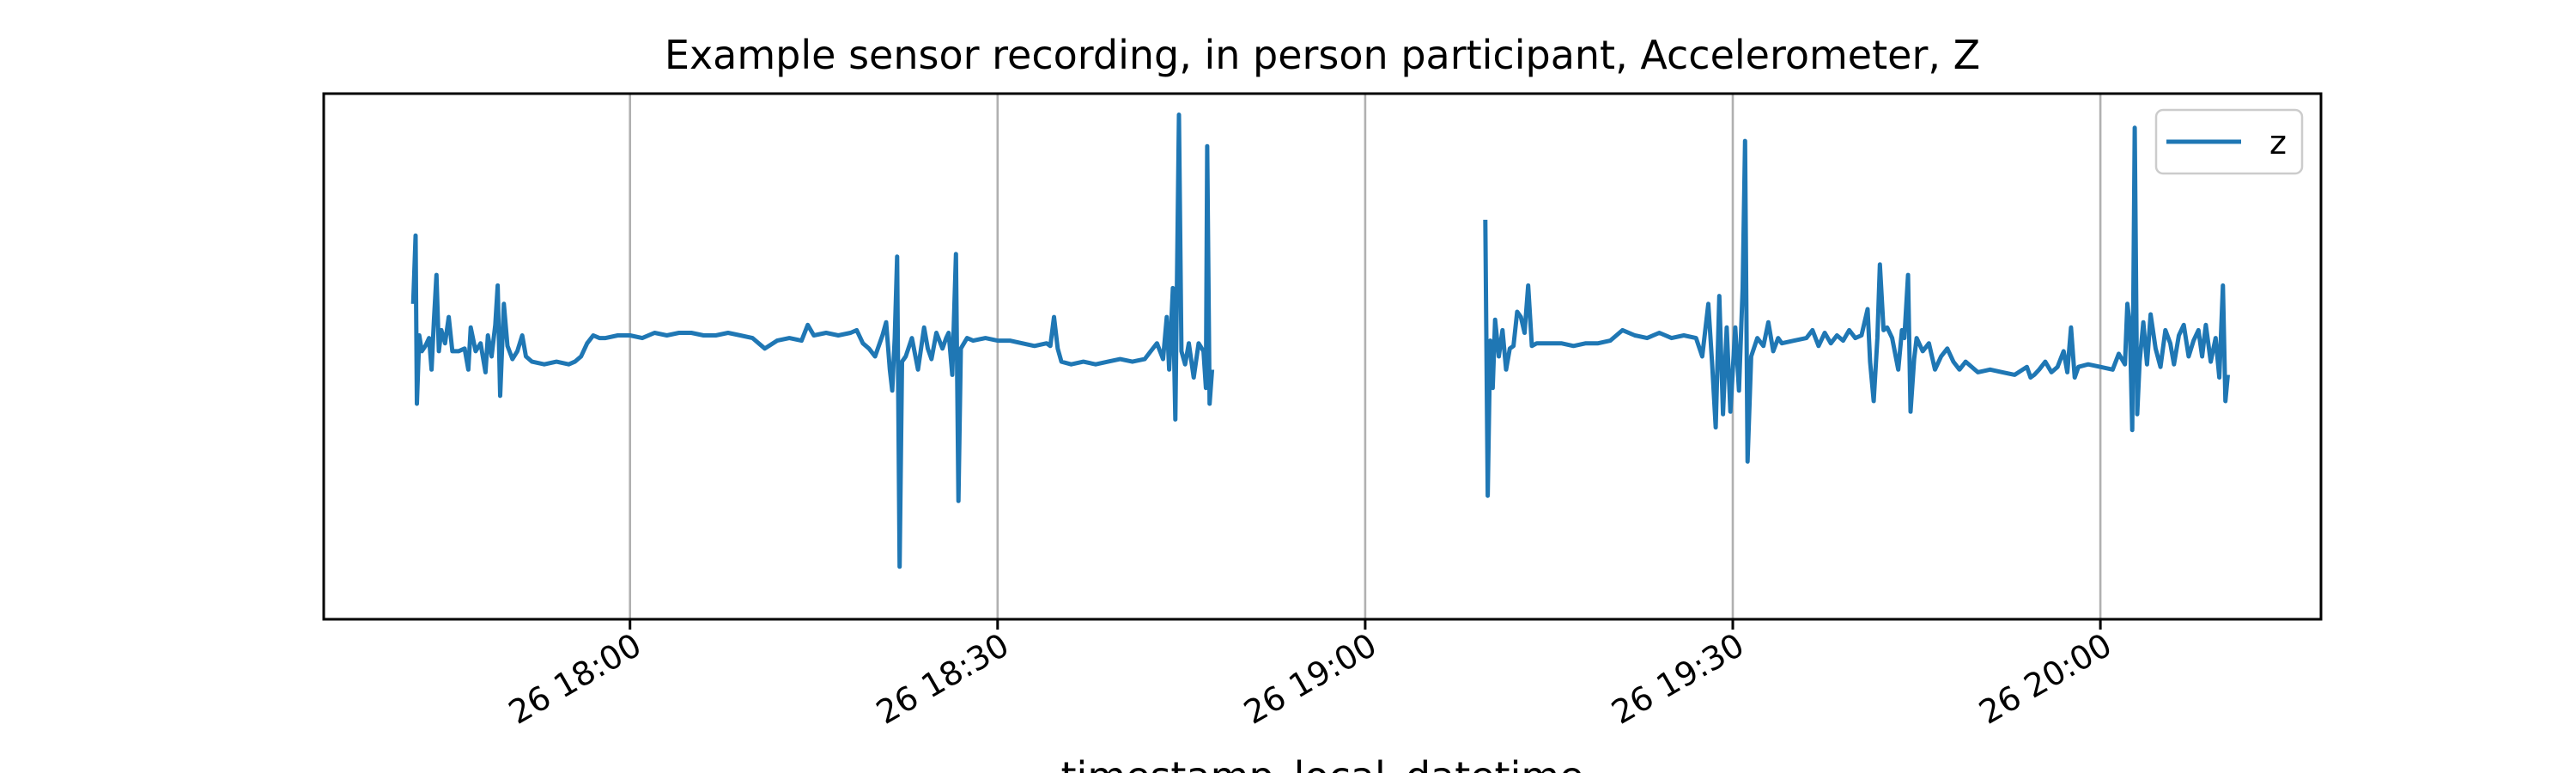  What do you see at coordinates (2278, 142) in the screenshot?
I see `legend-label-z: z` at bounding box center [2278, 142].